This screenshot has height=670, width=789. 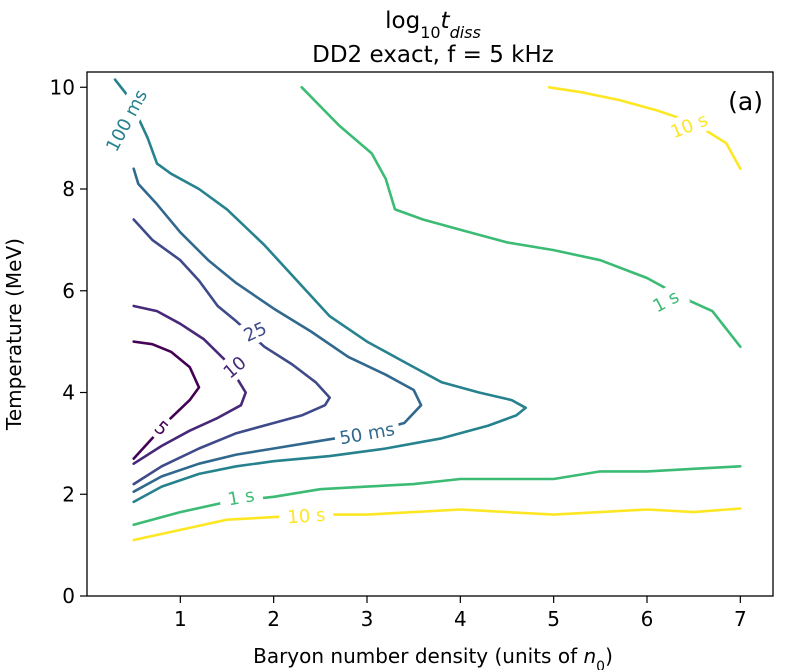 What do you see at coordinates (647, 619) in the screenshot?
I see `x-tick-label-6: 6` at bounding box center [647, 619].